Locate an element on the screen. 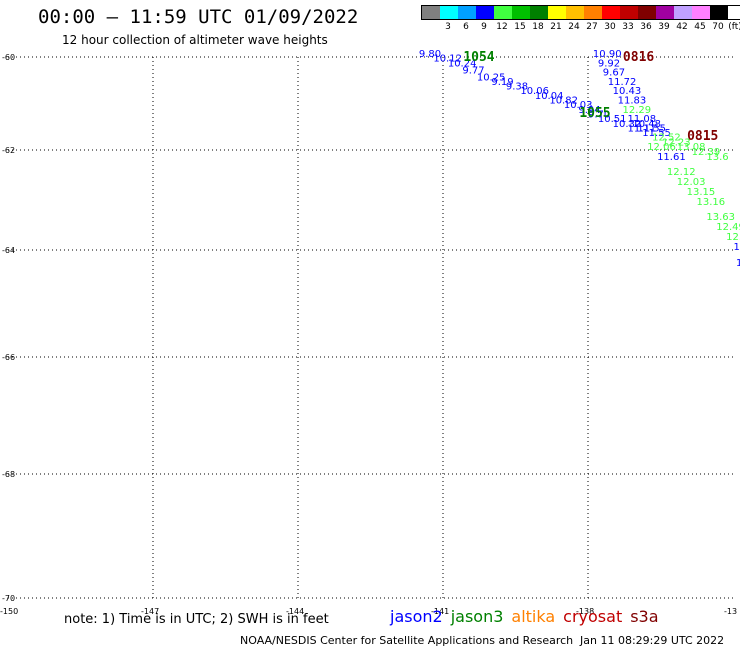 The image size is (740, 650). swh-value-label: 13.08 is located at coordinates (691, 147).